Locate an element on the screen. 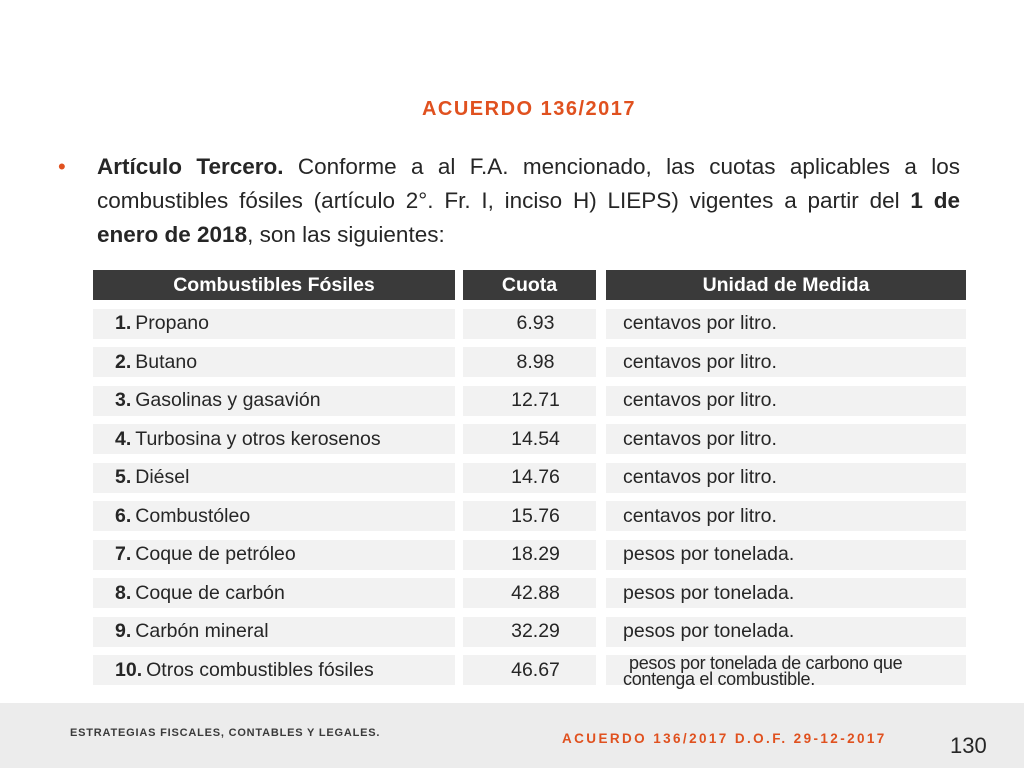 The image size is (1024, 768). quota-cell: 18.29 is located at coordinates (529, 554).